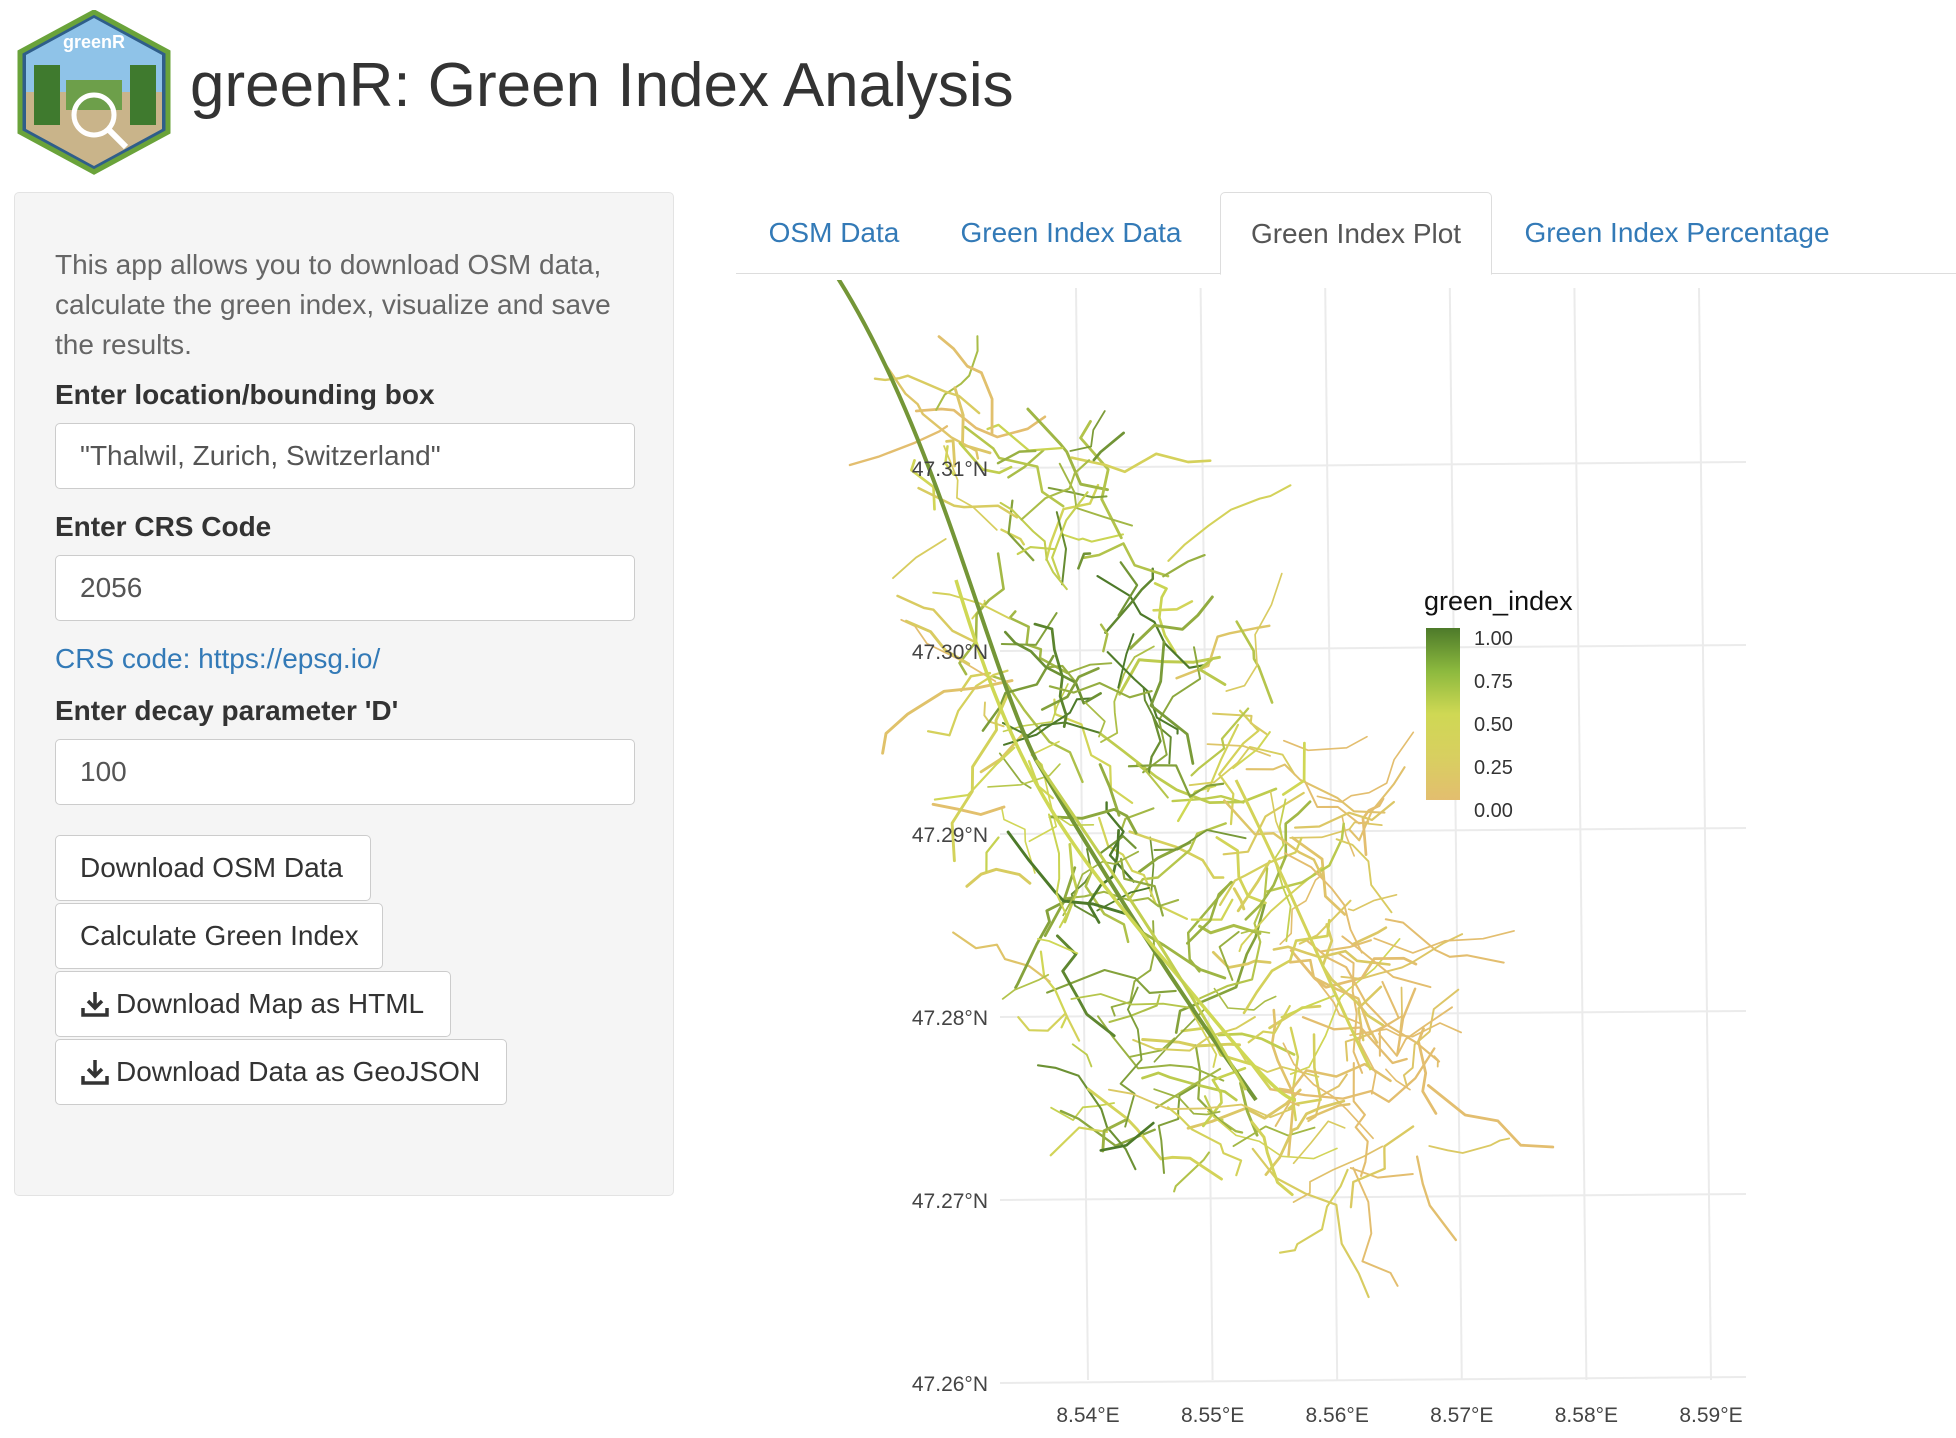  Describe the element at coordinates (94, 42) in the screenshot. I see `svg-text: greenR` at that location.